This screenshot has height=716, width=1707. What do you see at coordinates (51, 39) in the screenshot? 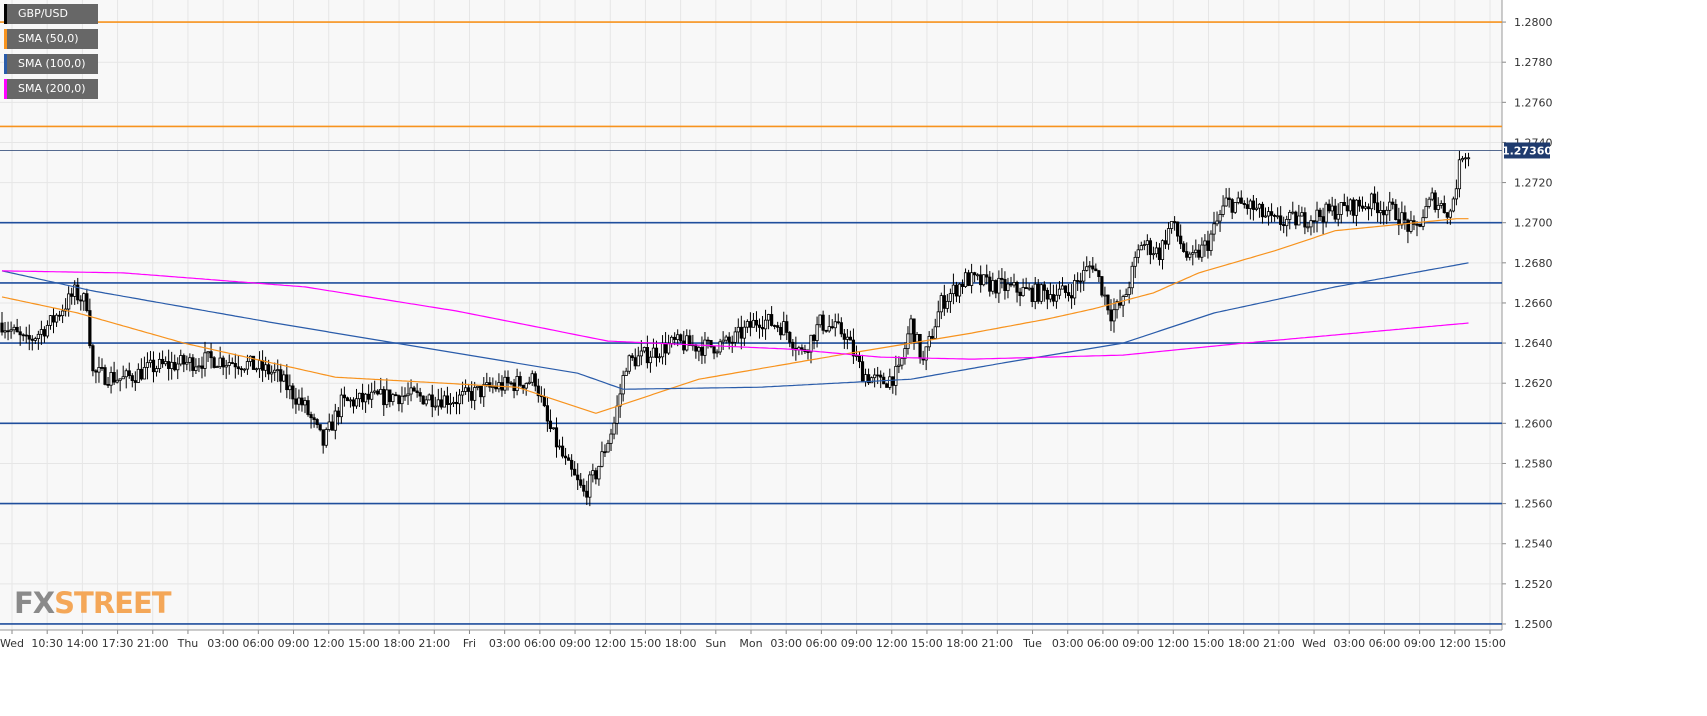
I see `legend-item-sma50: SMA (50,0)` at bounding box center [51, 39].